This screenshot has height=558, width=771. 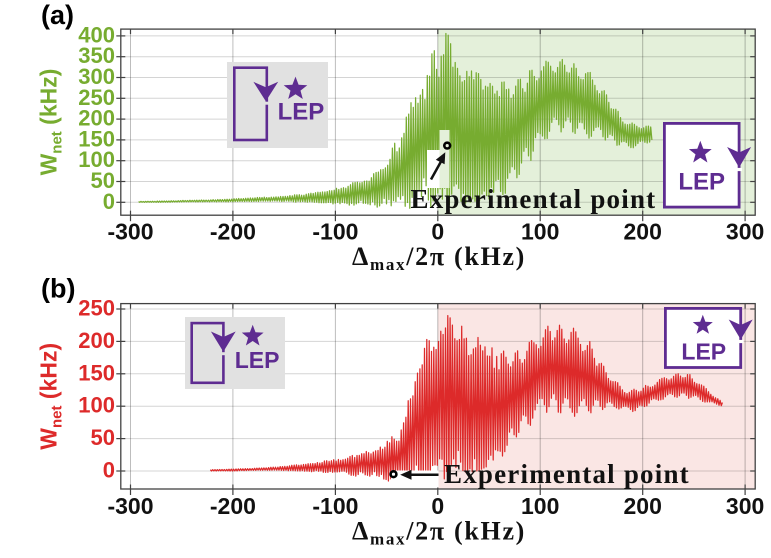 I want to click on svg-text: (b), so click(x=58, y=289).